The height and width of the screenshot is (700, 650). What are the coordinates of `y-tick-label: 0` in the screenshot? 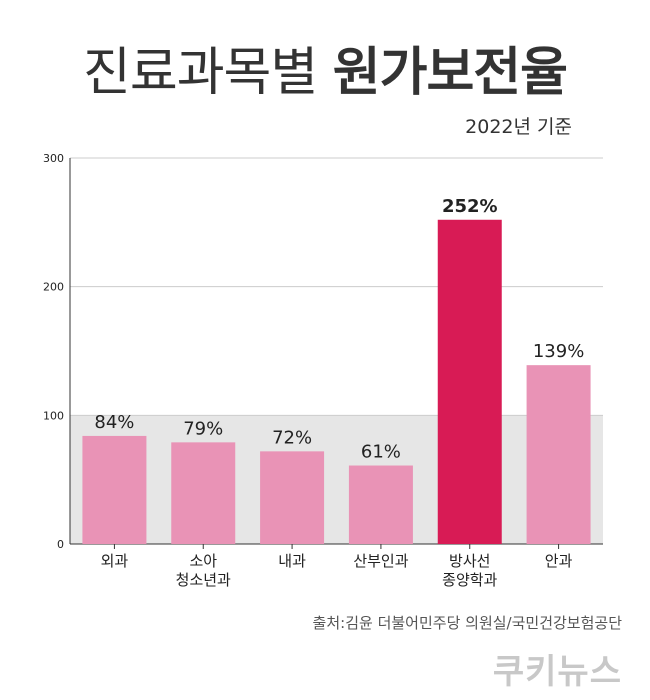 It's located at (60, 544).